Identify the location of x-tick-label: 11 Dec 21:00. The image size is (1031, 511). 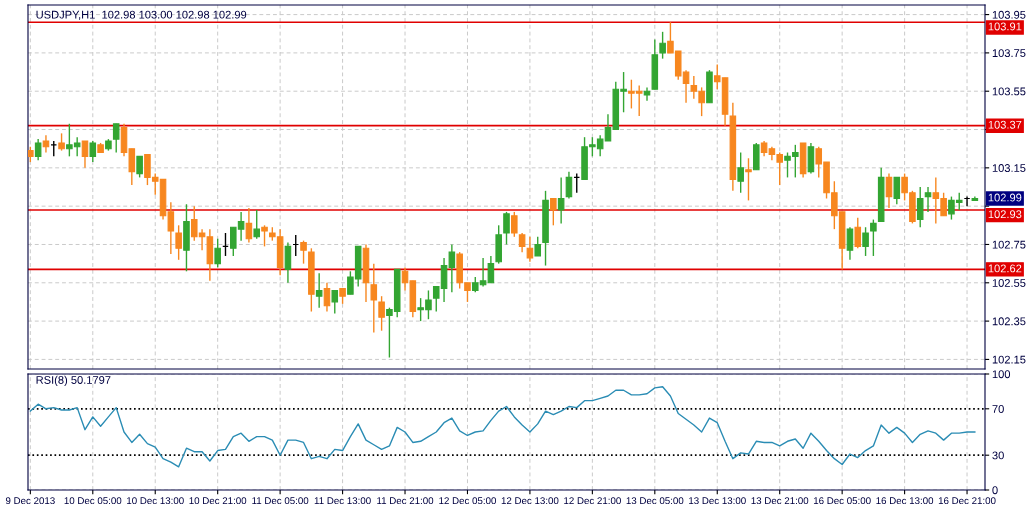
(405, 501).